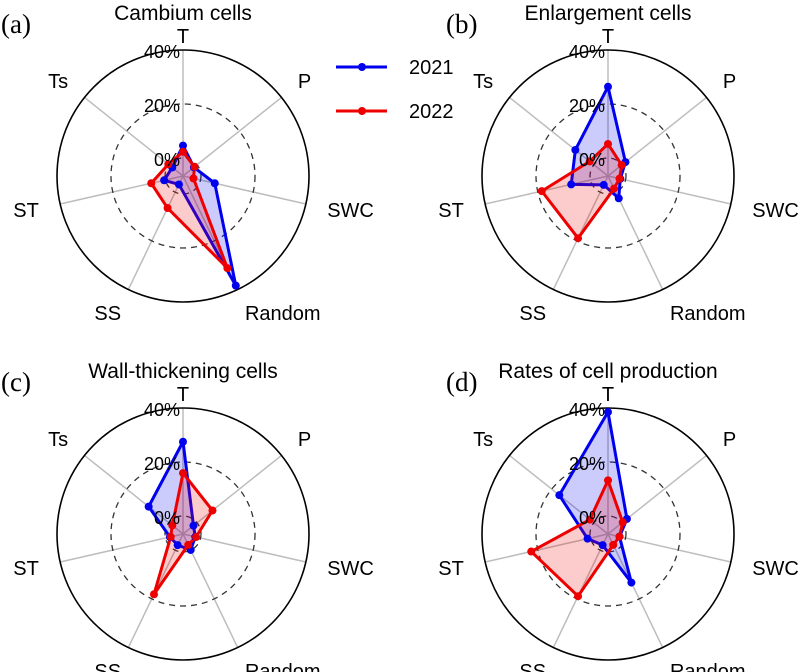 The width and height of the screenshot is (800, 672). What do you see at coordinates (183, 13) in the screenshot?
I see `panel-title: Cambium cells` at bounding box center [183, 13].